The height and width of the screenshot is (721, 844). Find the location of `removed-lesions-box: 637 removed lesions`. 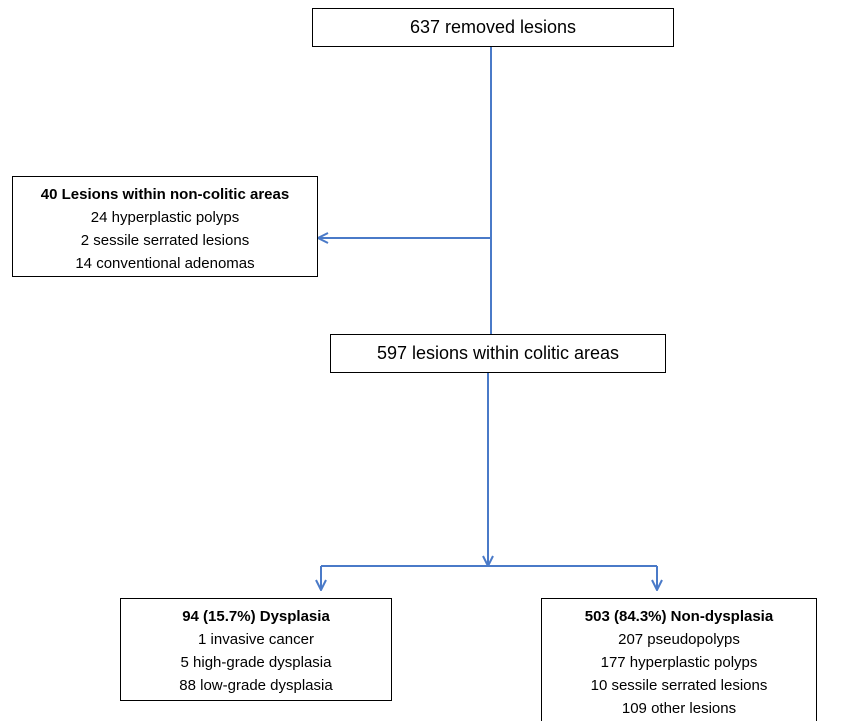

removed-lesions-box: 637 removed lesions is located at coordinates (493, 27).